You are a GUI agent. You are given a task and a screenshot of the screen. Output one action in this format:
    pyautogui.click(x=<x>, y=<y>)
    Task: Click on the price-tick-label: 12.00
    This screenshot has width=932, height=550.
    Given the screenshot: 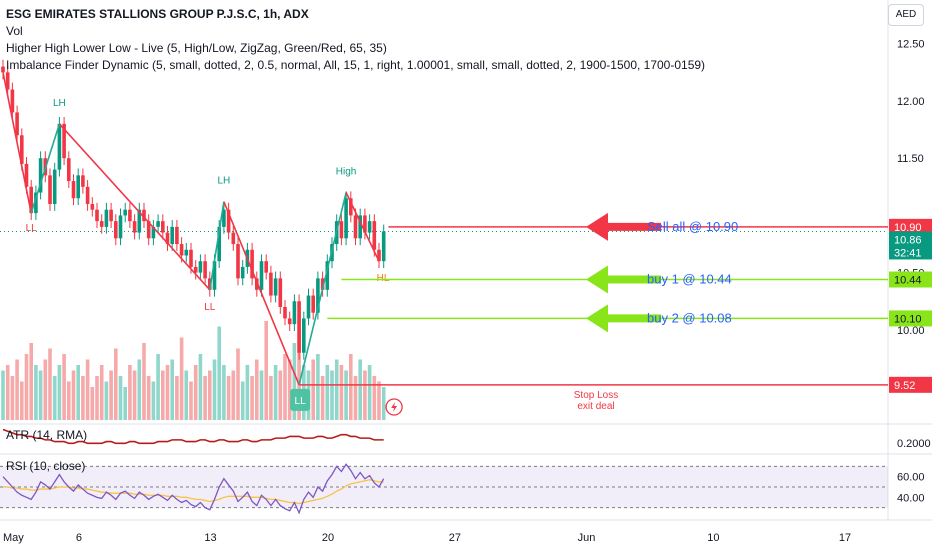 What is the action you would take?
    pyautogui.click(x=911, y=102)
    